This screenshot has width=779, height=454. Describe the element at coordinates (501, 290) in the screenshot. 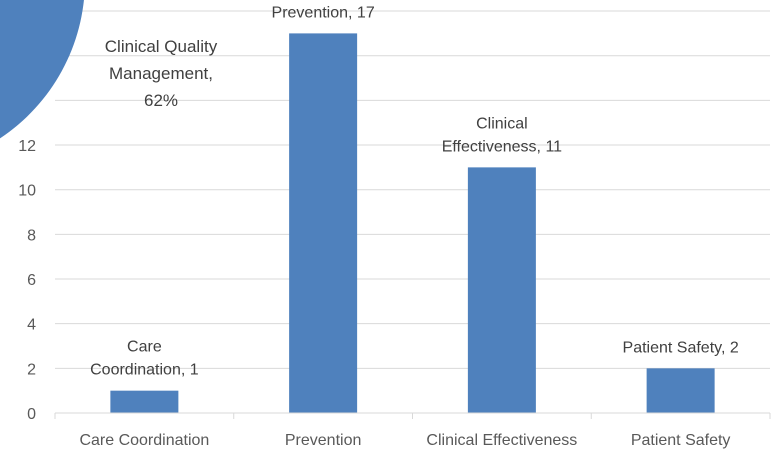

I see `bar-clinical-effectiveness` at that location.